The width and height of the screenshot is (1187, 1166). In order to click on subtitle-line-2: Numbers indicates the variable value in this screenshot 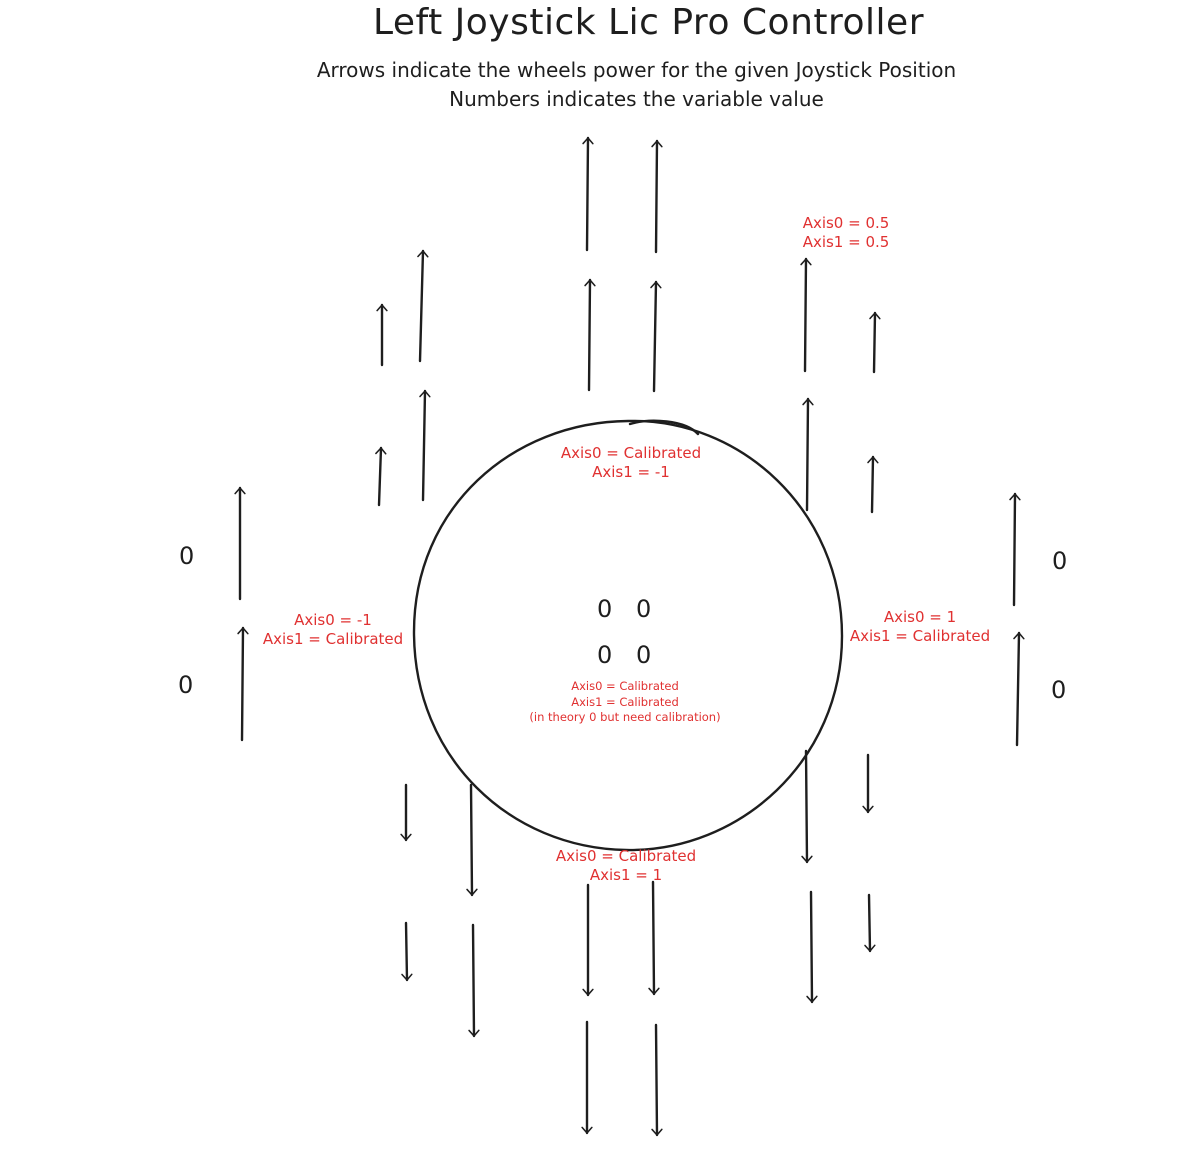, I will do `click(636, 99)`.